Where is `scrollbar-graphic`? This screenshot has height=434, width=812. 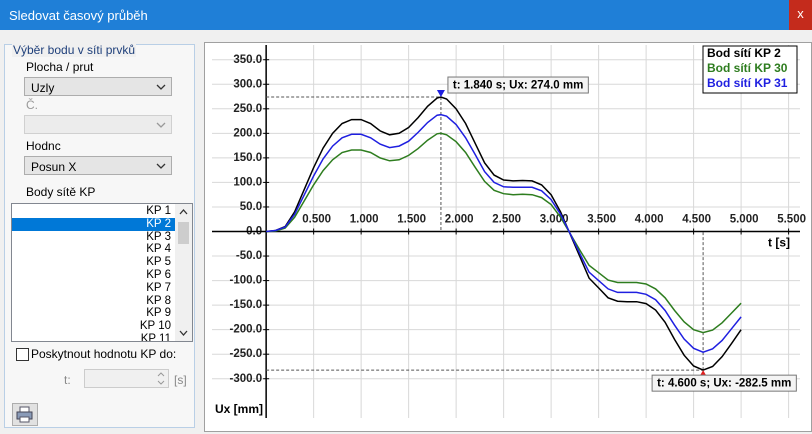 scrollbar-graphic is located at coordinates (183, 272).